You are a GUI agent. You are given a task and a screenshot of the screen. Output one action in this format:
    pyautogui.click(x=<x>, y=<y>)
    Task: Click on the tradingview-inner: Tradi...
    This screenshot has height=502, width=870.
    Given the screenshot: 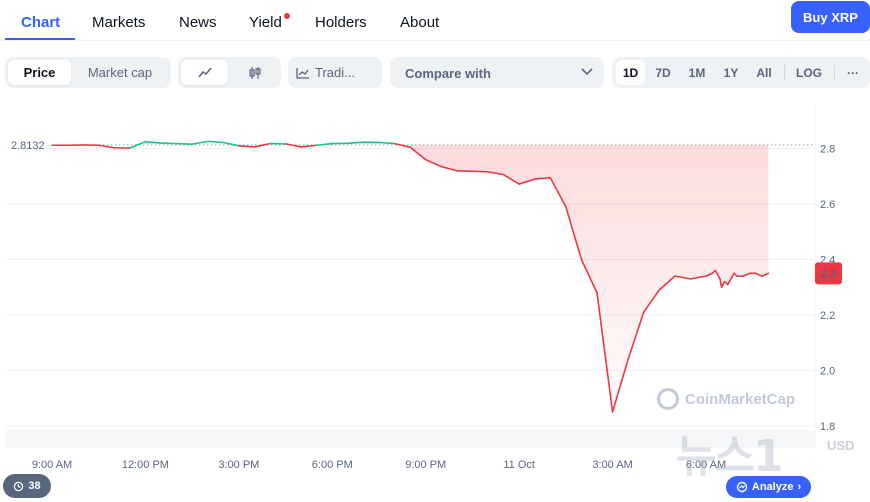 What is the action you would take?
    pyautogui.click(x=336, y=72)
    